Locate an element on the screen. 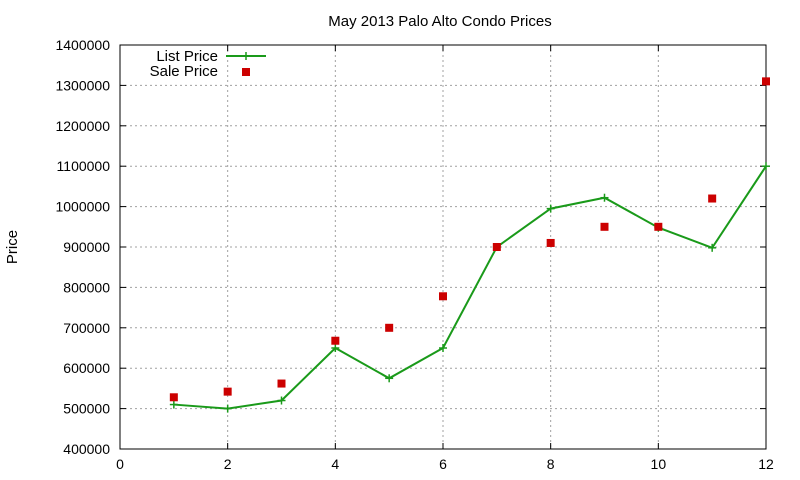 The height and width of the screenshot is (480, 800). x-tick-label: 8 is located at coordinates (551, 464).